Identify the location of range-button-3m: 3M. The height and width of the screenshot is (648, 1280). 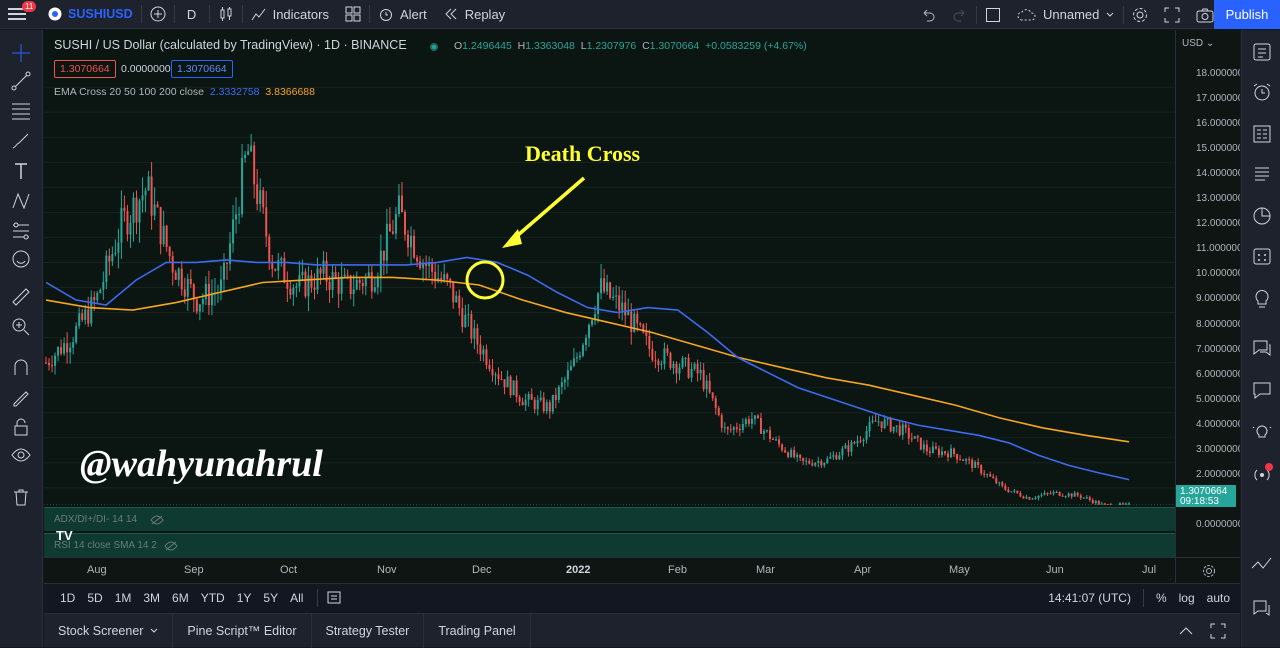
(152, 598).